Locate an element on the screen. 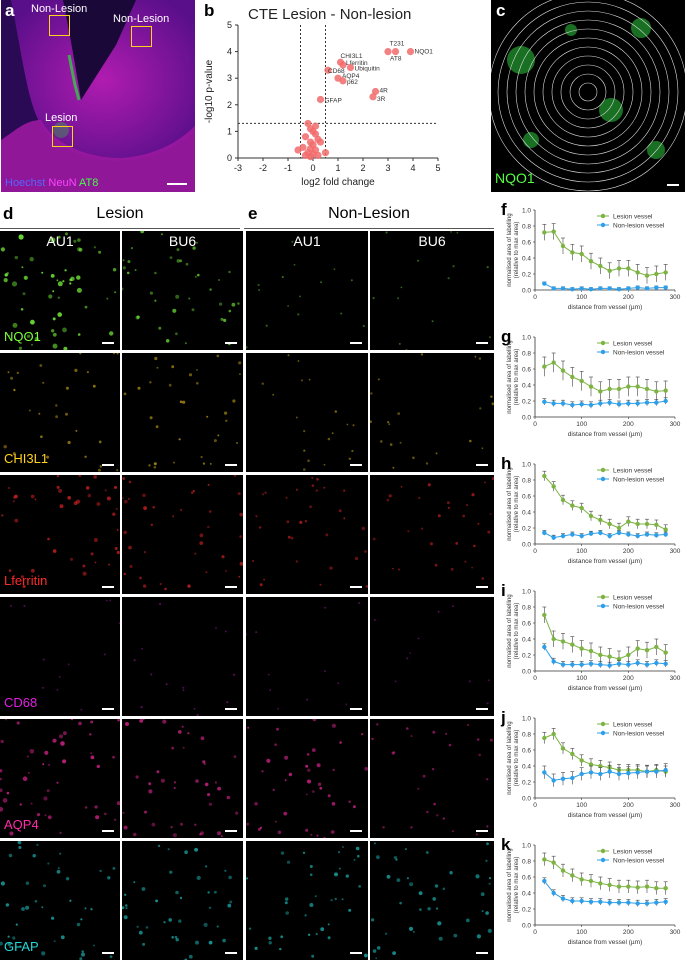  marker-label: AQP4 is located at coordinates (21, 824).